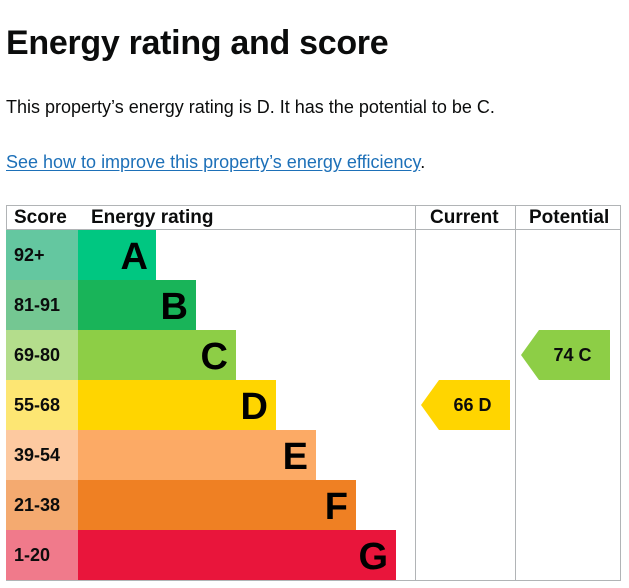 The height and width of the screenshot is (588, 629). Describe the element at coordinates (423, 162) in the screenshot. I see `link-suffix: .` at that location.